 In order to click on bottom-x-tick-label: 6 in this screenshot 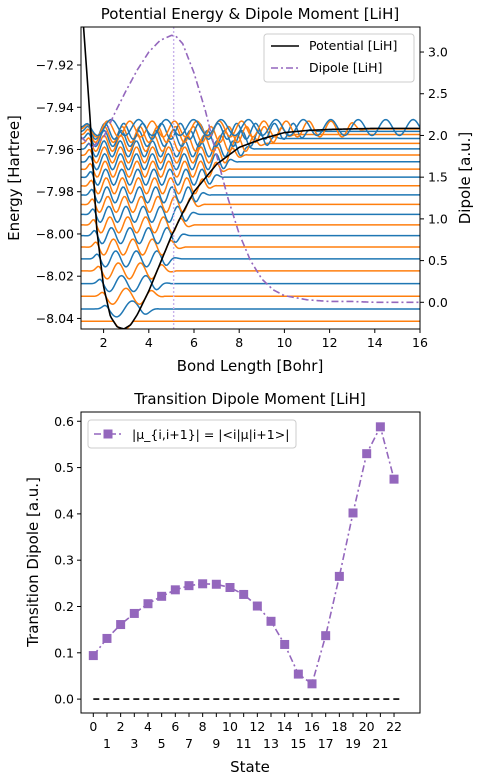, I will do `click(175, 726)`.